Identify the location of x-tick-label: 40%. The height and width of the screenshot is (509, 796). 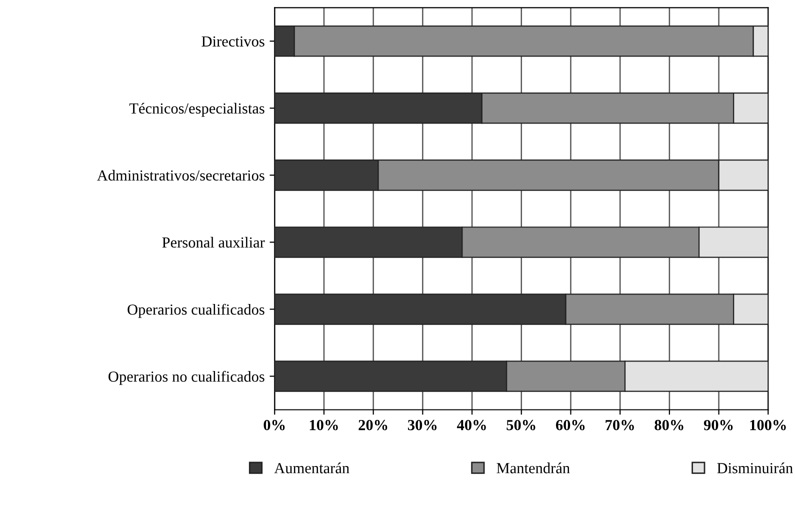
(471, 425).